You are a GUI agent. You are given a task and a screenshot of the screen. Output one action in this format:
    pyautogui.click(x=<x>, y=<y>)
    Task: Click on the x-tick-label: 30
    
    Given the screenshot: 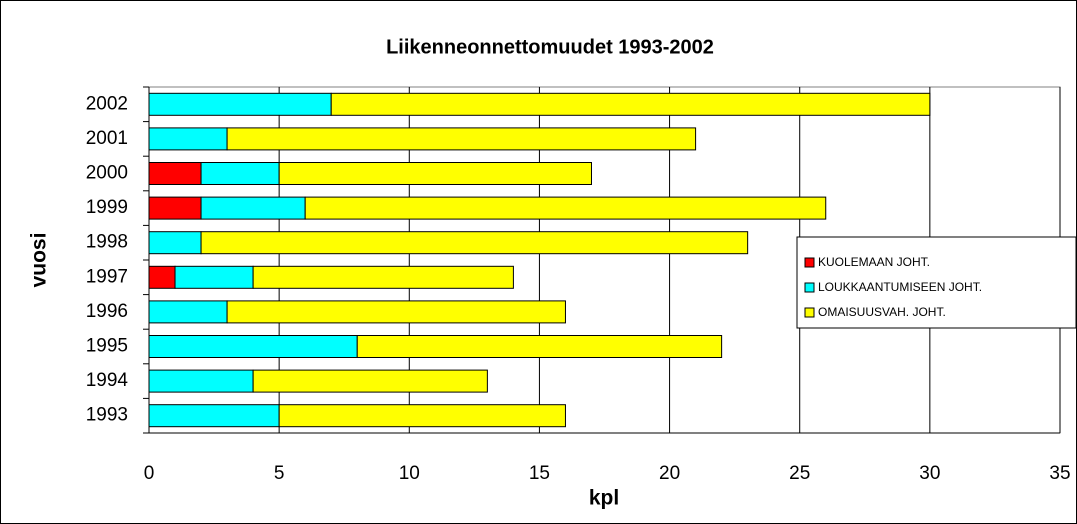 What is the action you would take?
    pyautogui.click(x=929, y=473)
    